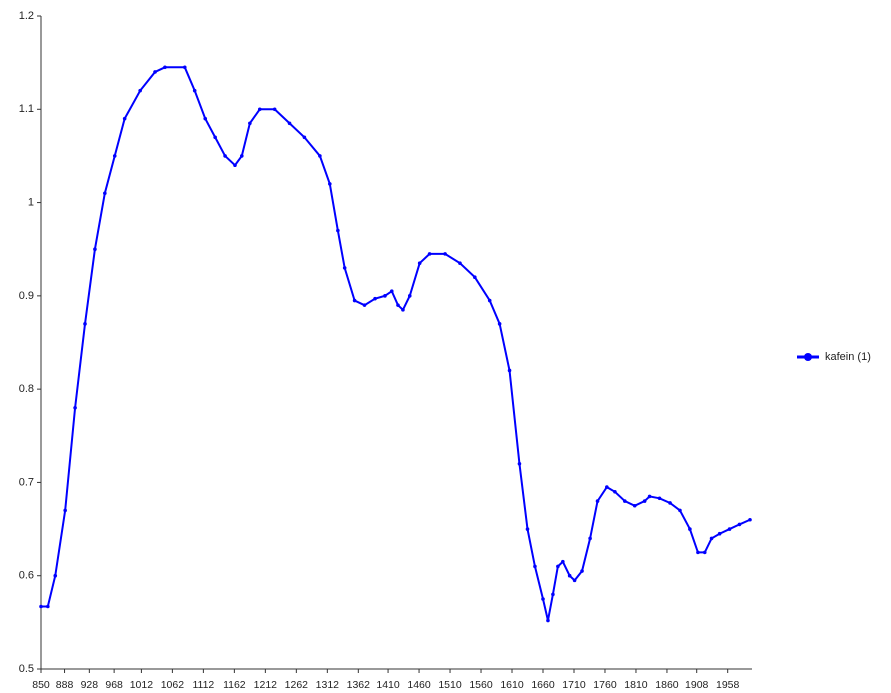 The height and width of the screenshot is (693, 891). Describe the element at coordinates (26, 669) in the screenshot. I see `y-tick-label: 0.5` at that location.